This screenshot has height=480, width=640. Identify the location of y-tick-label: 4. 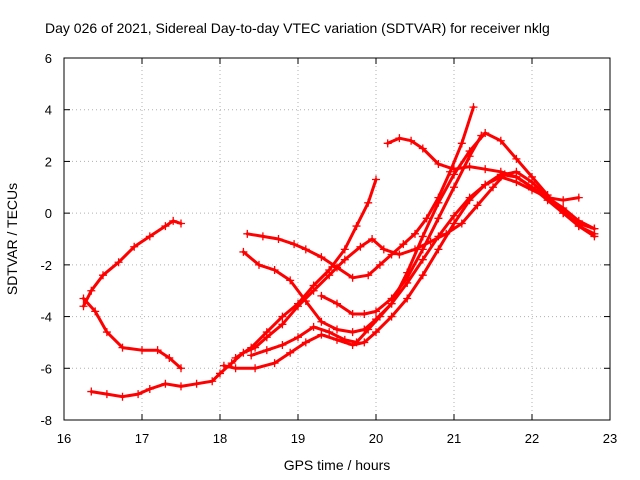
(48, 110).